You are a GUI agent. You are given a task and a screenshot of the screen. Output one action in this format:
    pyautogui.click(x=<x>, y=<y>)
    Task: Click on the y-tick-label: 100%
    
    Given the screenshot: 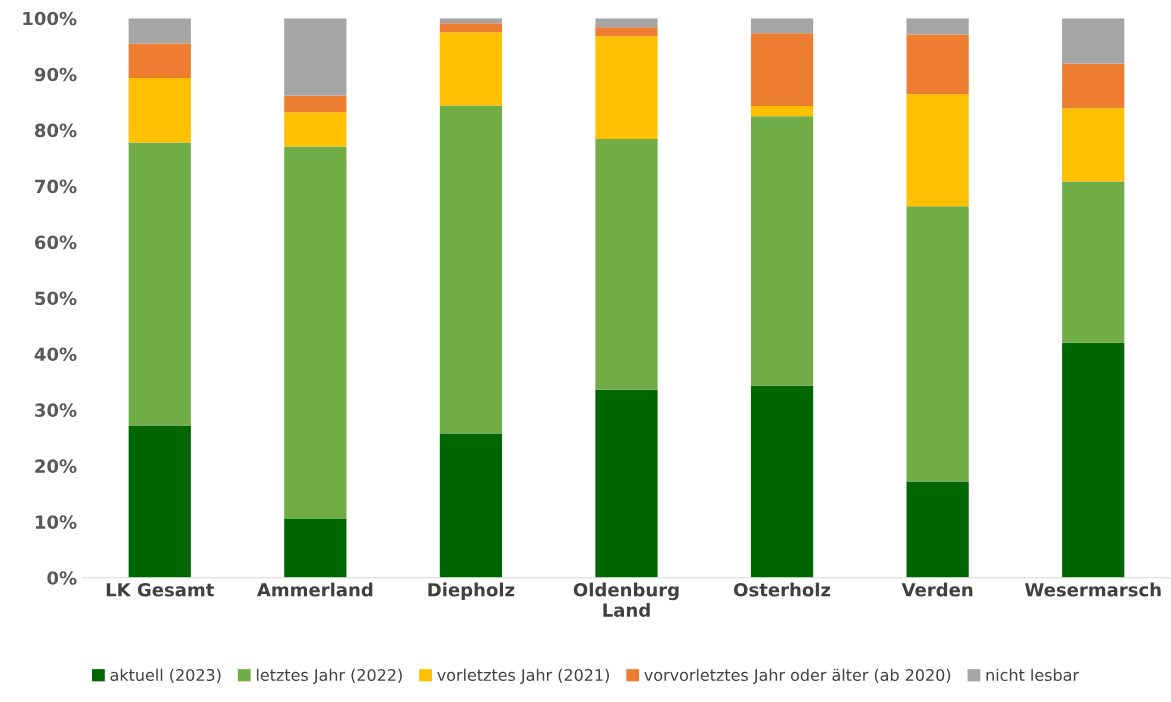 What is the action you would take?
    pyautogui.click(x=50, y=18)
    